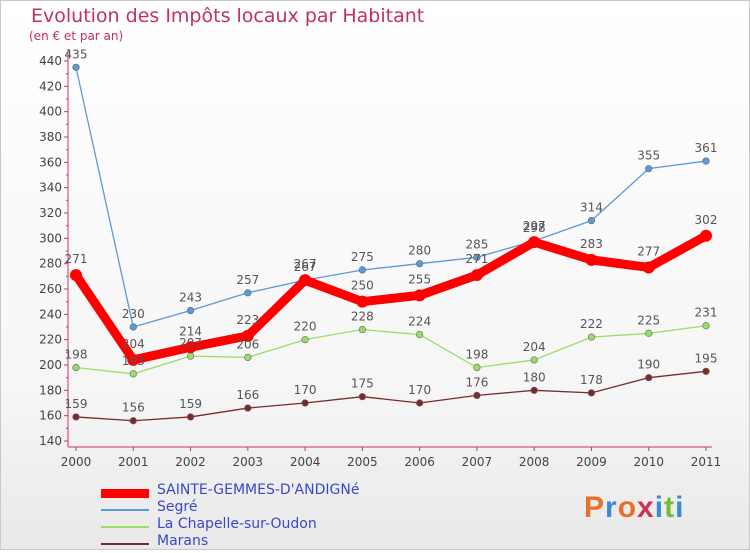 The width and height of the screenshot is (750, 553). I want to click on y-tick-label: 380, so click(50, 137).